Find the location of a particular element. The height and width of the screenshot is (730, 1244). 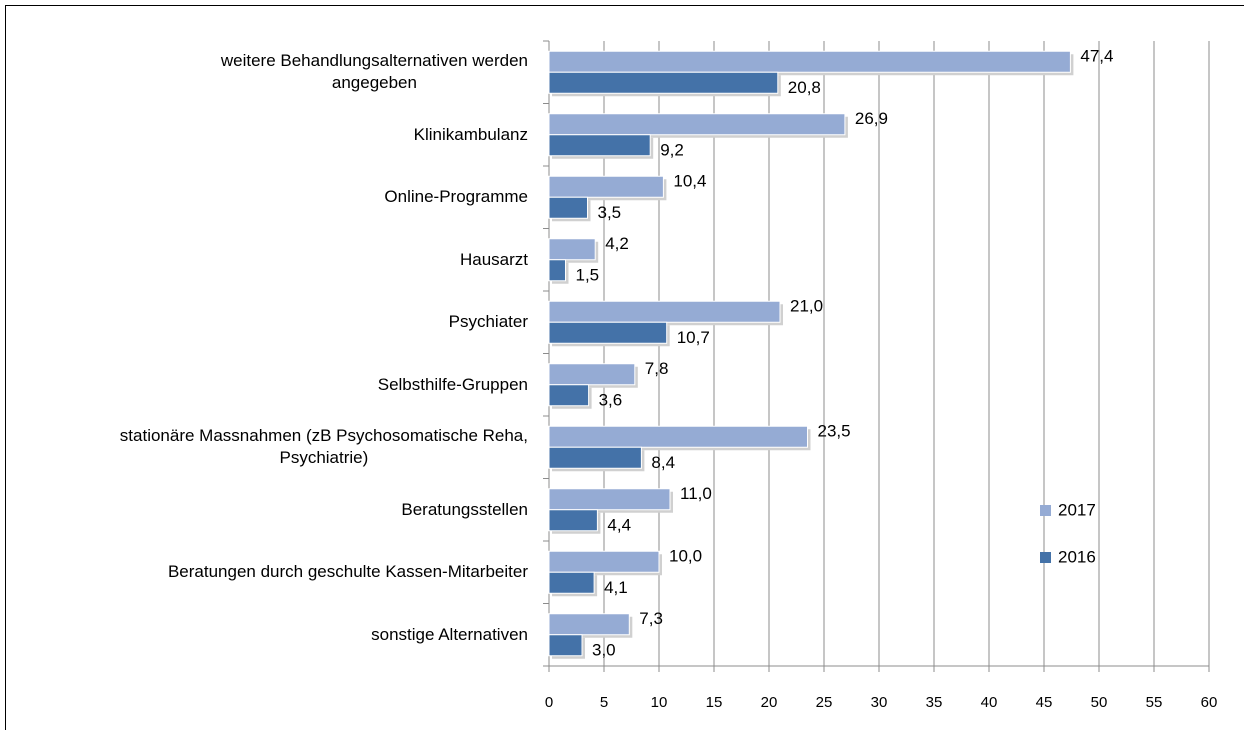

y-tick-label: Klinikambulanz is located at coordinates (470, 134).